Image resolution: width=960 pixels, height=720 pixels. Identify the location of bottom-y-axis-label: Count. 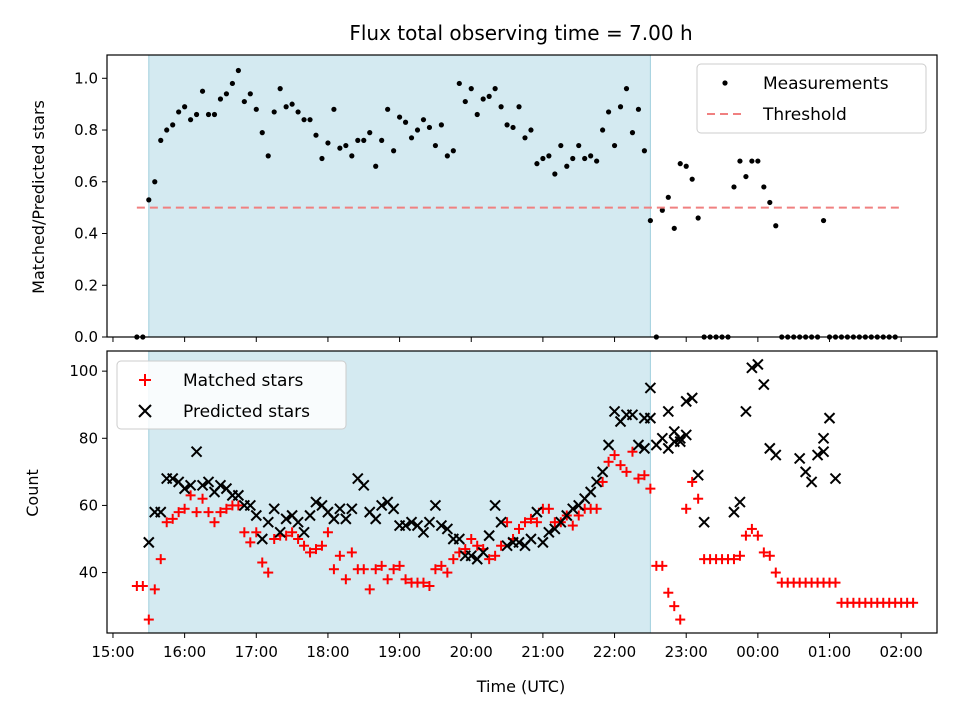
(32, 493).